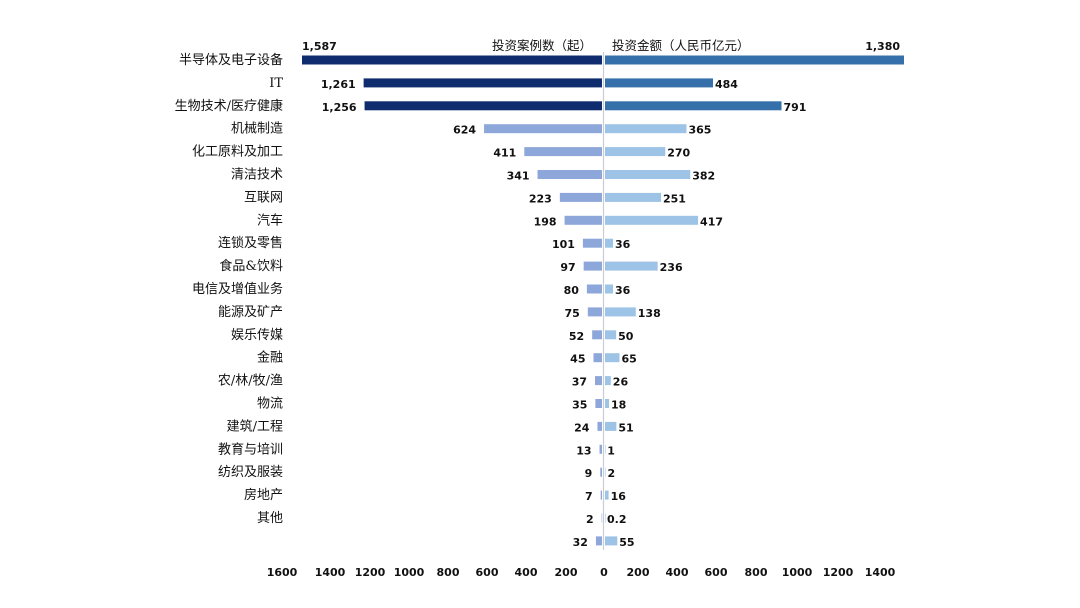  Describe the element at coordinates (623, 244) in the screenshot. I see `investment-amount-label: 36` at that location.